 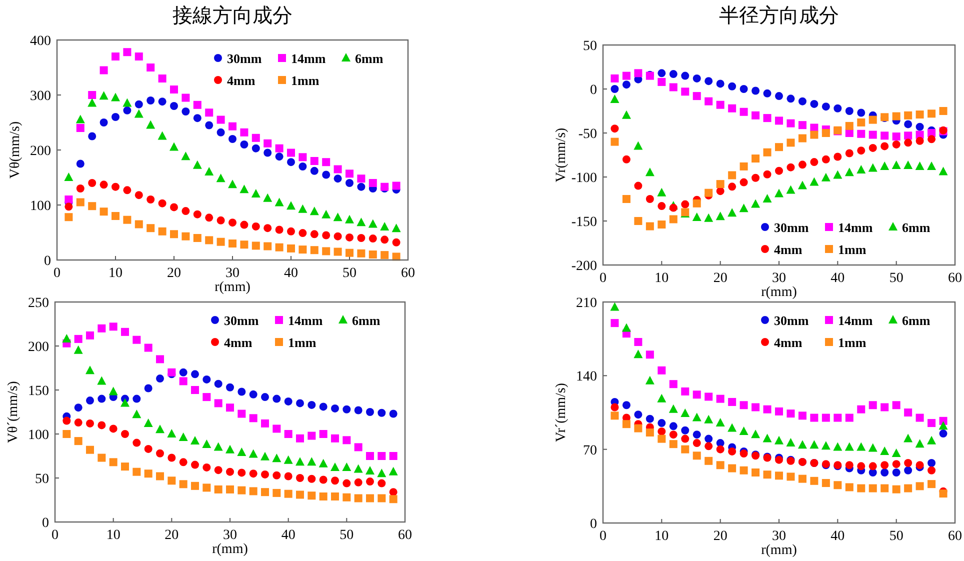 I want to click on y-axis-title: Vθ´(mm/s), so click(x=13, y=411).